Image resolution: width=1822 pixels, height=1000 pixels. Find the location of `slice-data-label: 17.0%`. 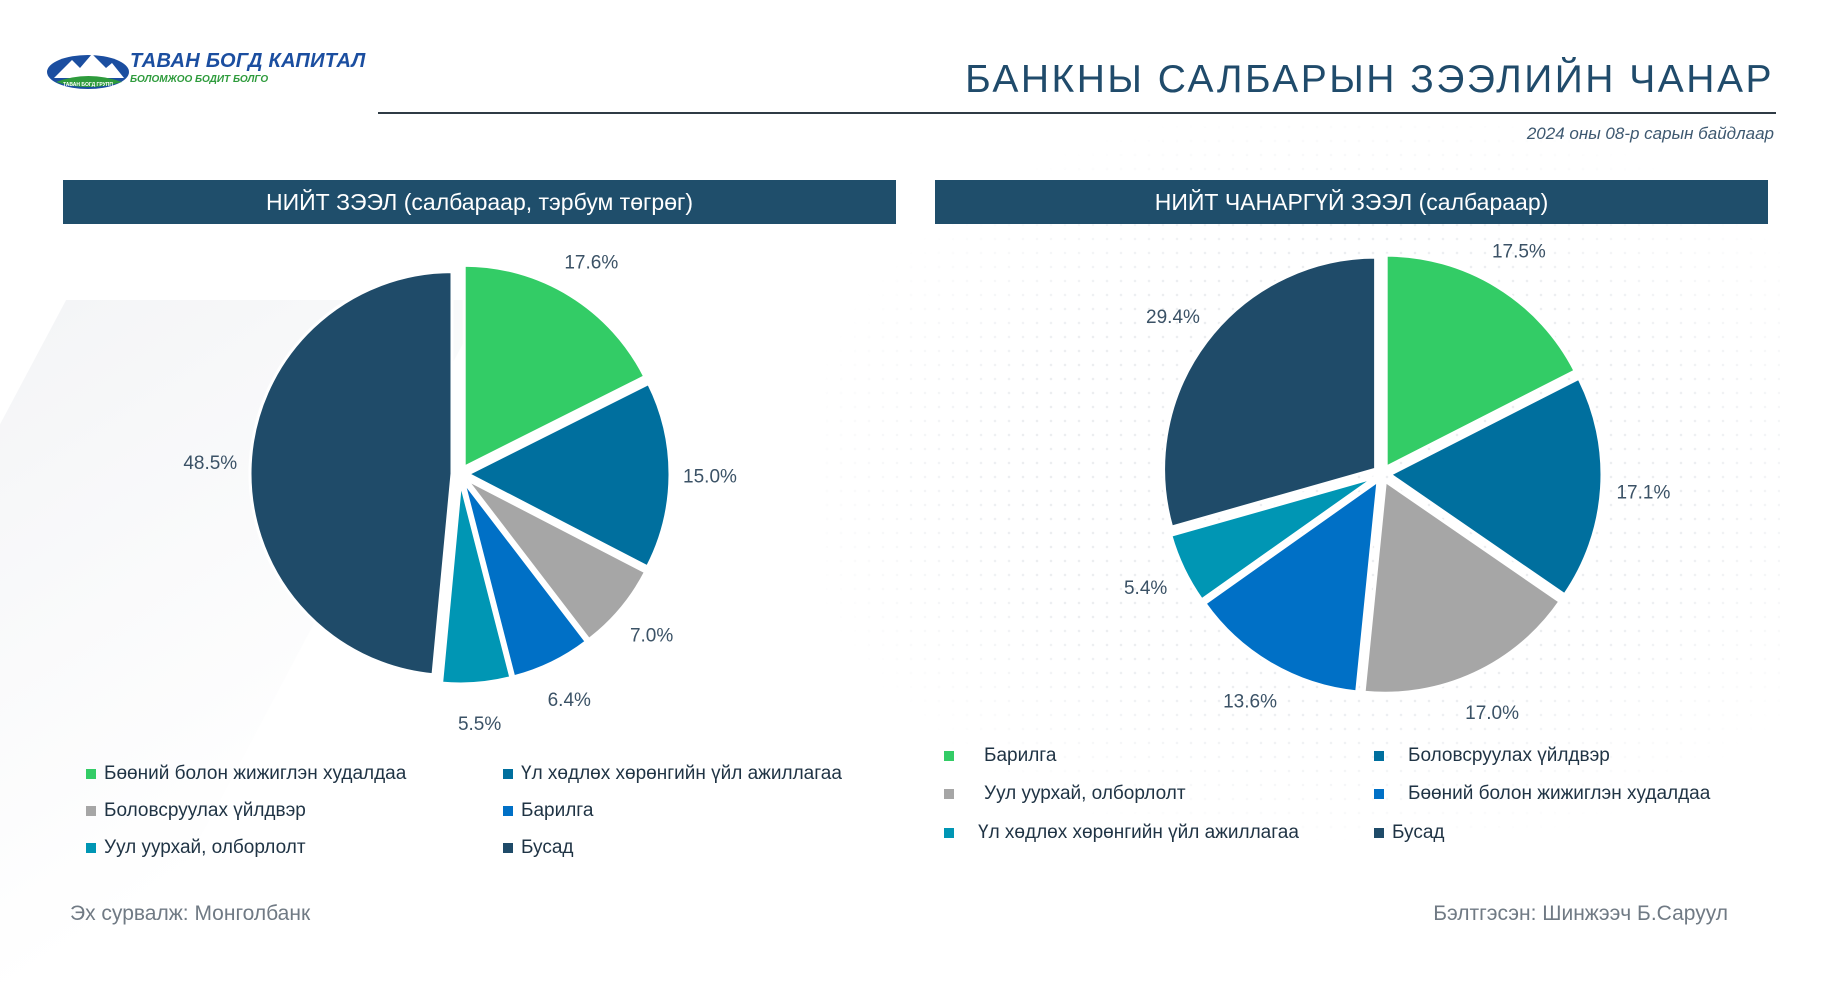

slice-data-label: 17.0% is located at coordinates (1492, 713).